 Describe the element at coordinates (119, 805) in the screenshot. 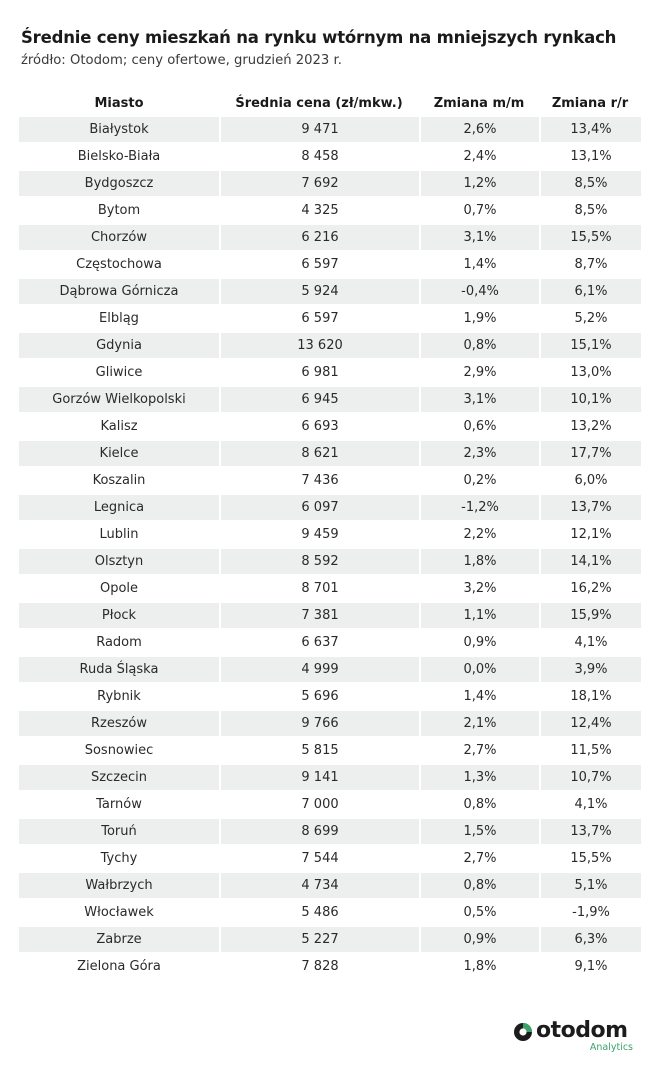

I see `cell-city: Tarnów` at that location.